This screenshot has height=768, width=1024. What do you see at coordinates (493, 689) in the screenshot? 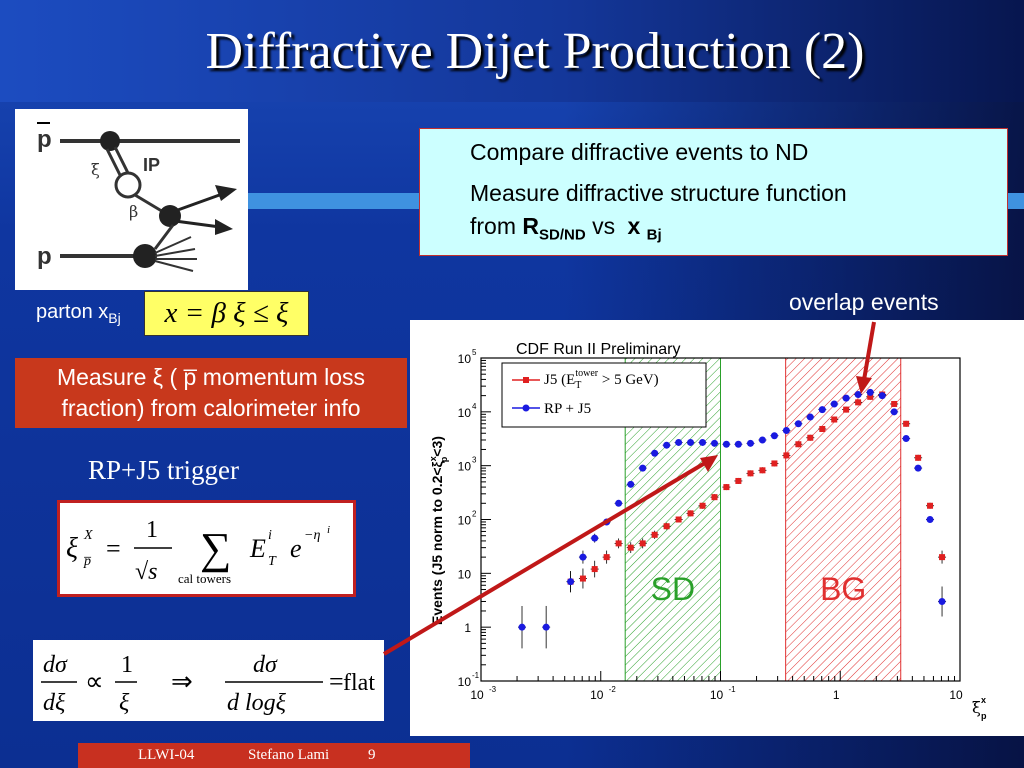
I see `x-tick-sup: -3` at bounding box center [493, 689].